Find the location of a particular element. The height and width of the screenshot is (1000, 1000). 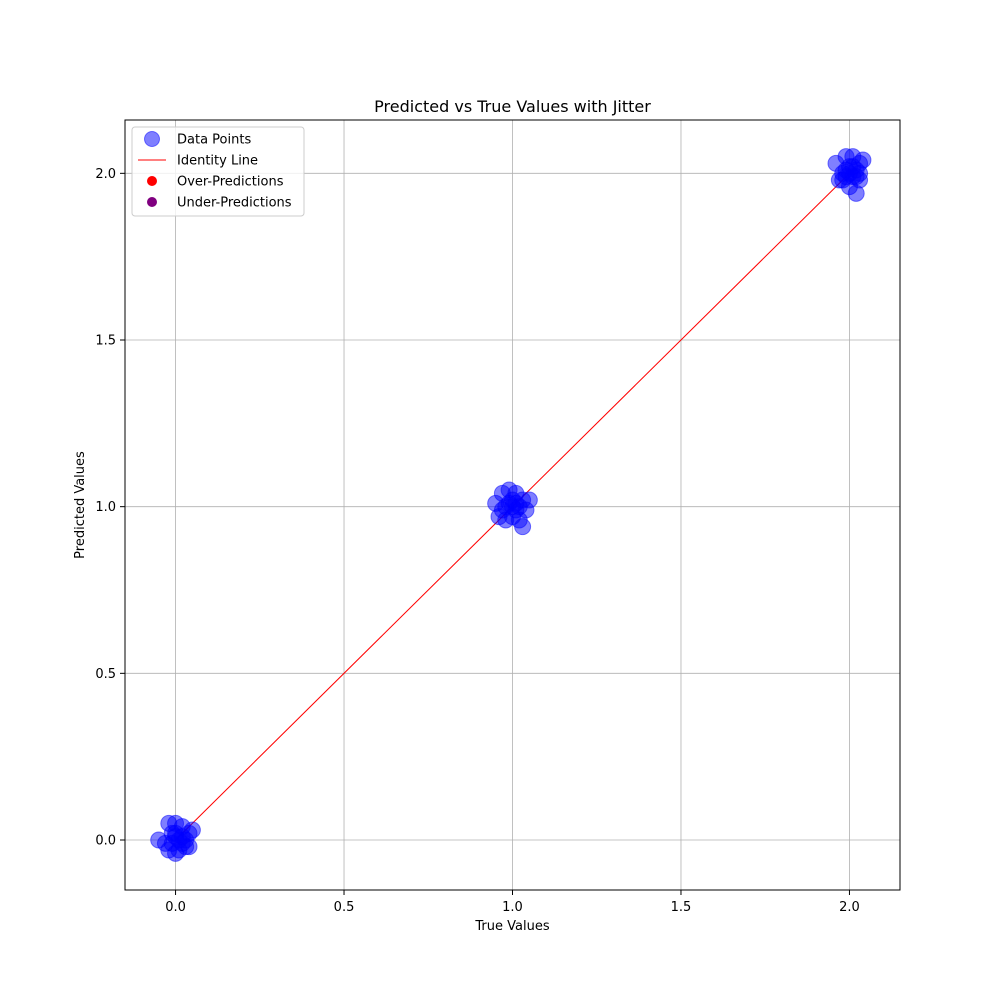

x-tick-label: 0.0 is located at coordinates (175, 907).